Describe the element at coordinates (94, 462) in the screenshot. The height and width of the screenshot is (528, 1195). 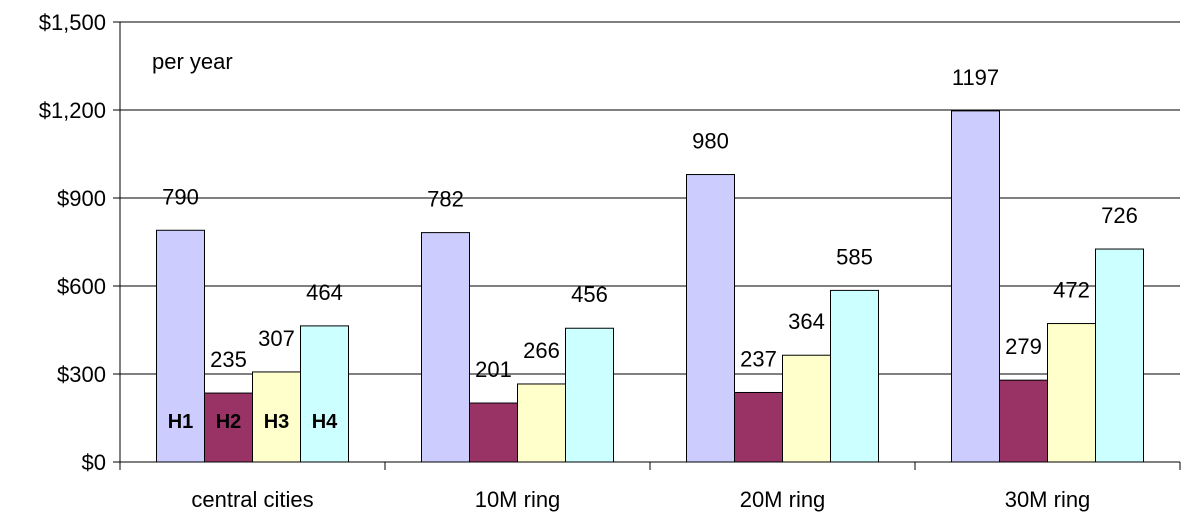
I see `y-tick-label: $0` at that location.